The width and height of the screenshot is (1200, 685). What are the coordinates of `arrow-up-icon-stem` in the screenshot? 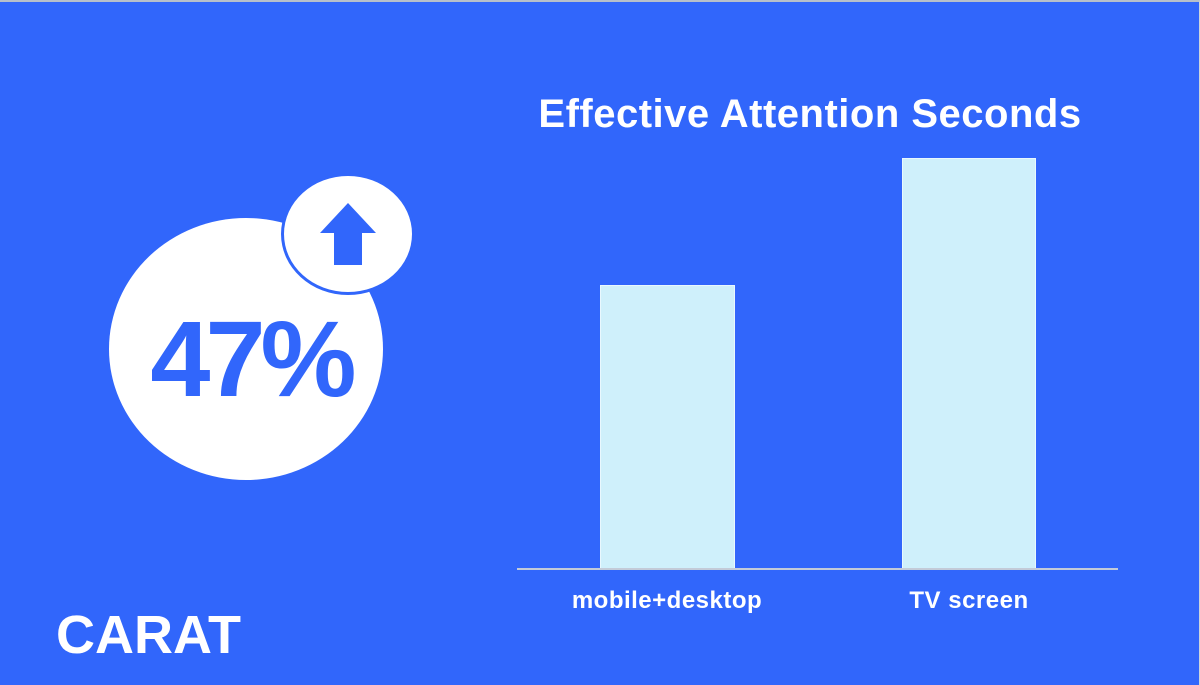 It's located at (348, 248).